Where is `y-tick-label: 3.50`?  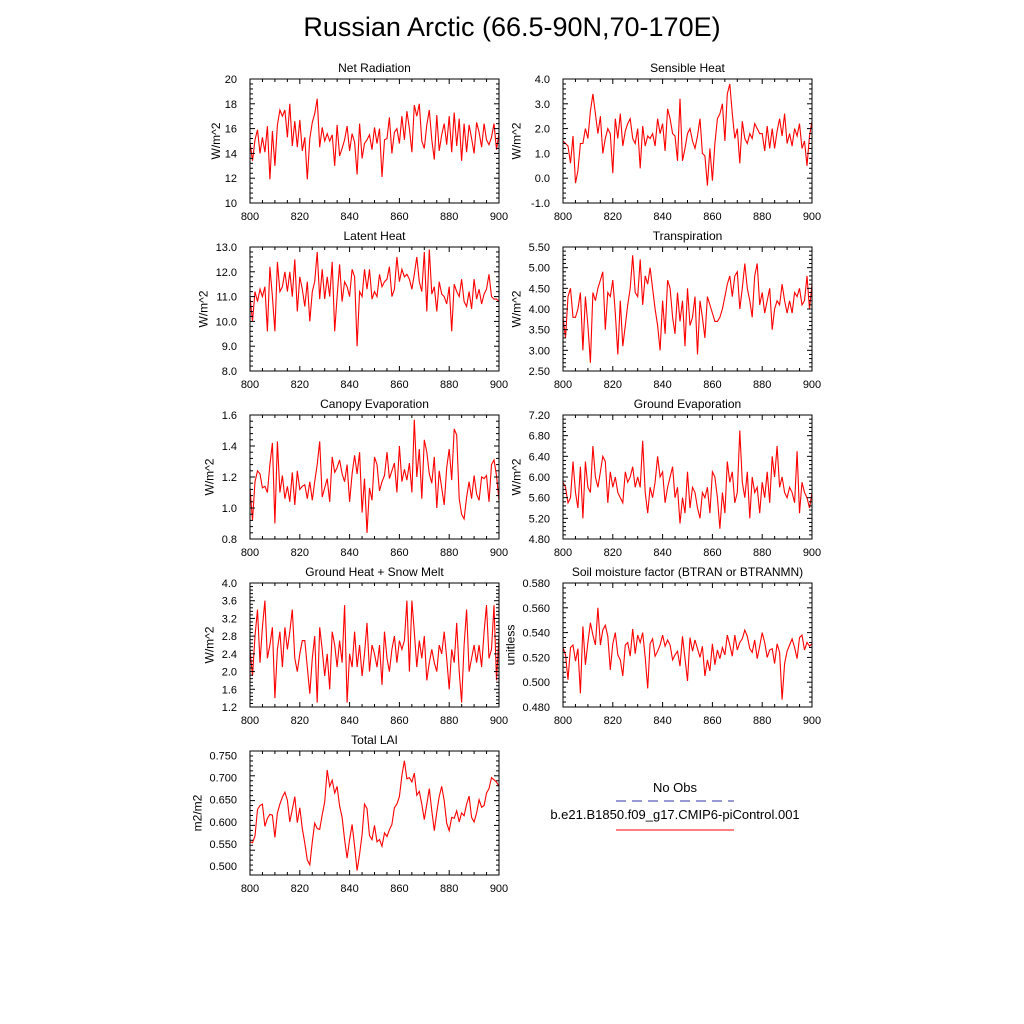
y-tick-label: 3.50 is located at coordinates (539, 331).